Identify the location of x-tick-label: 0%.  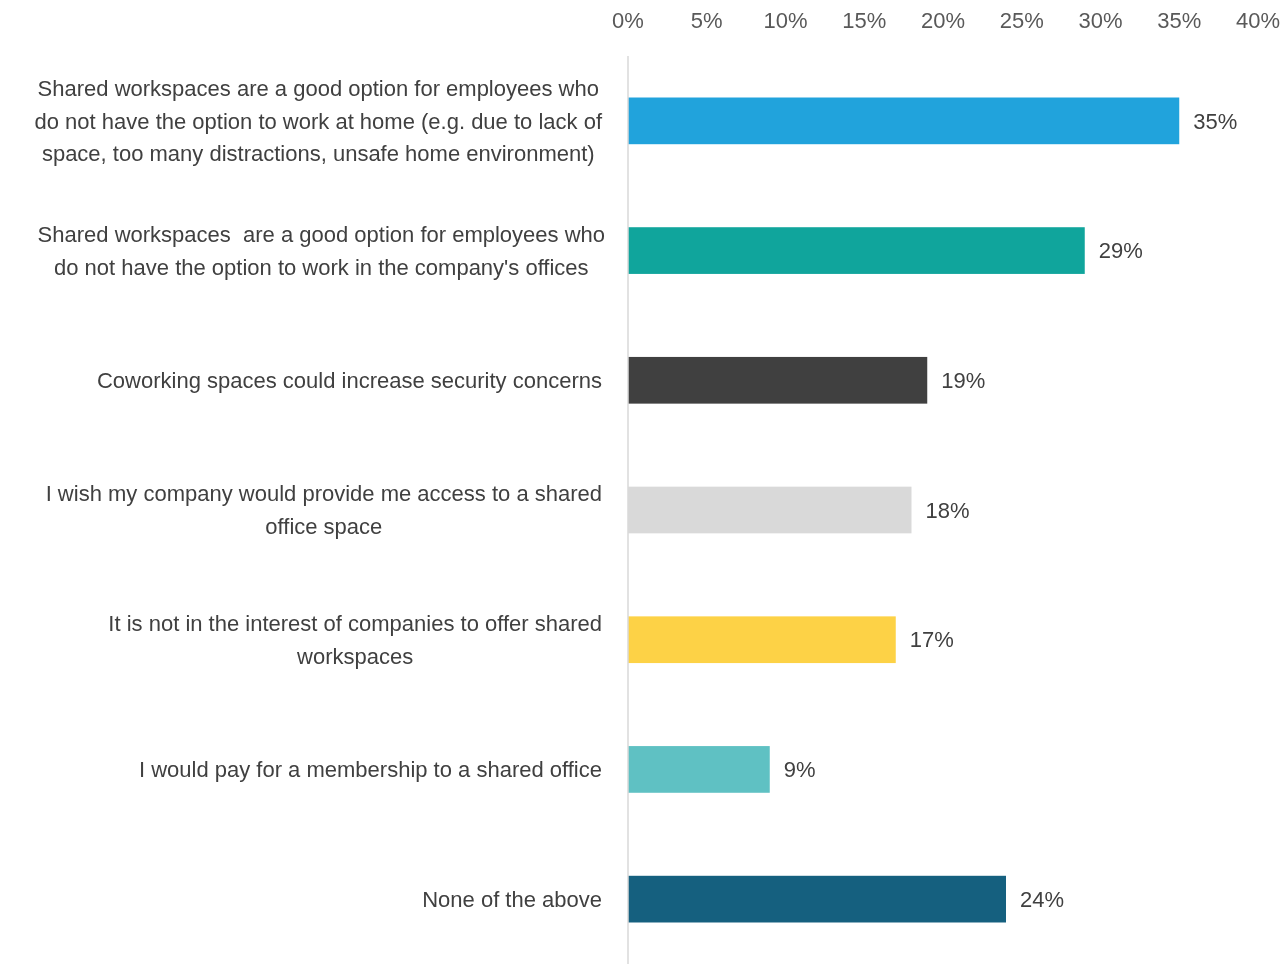
(628, 20).